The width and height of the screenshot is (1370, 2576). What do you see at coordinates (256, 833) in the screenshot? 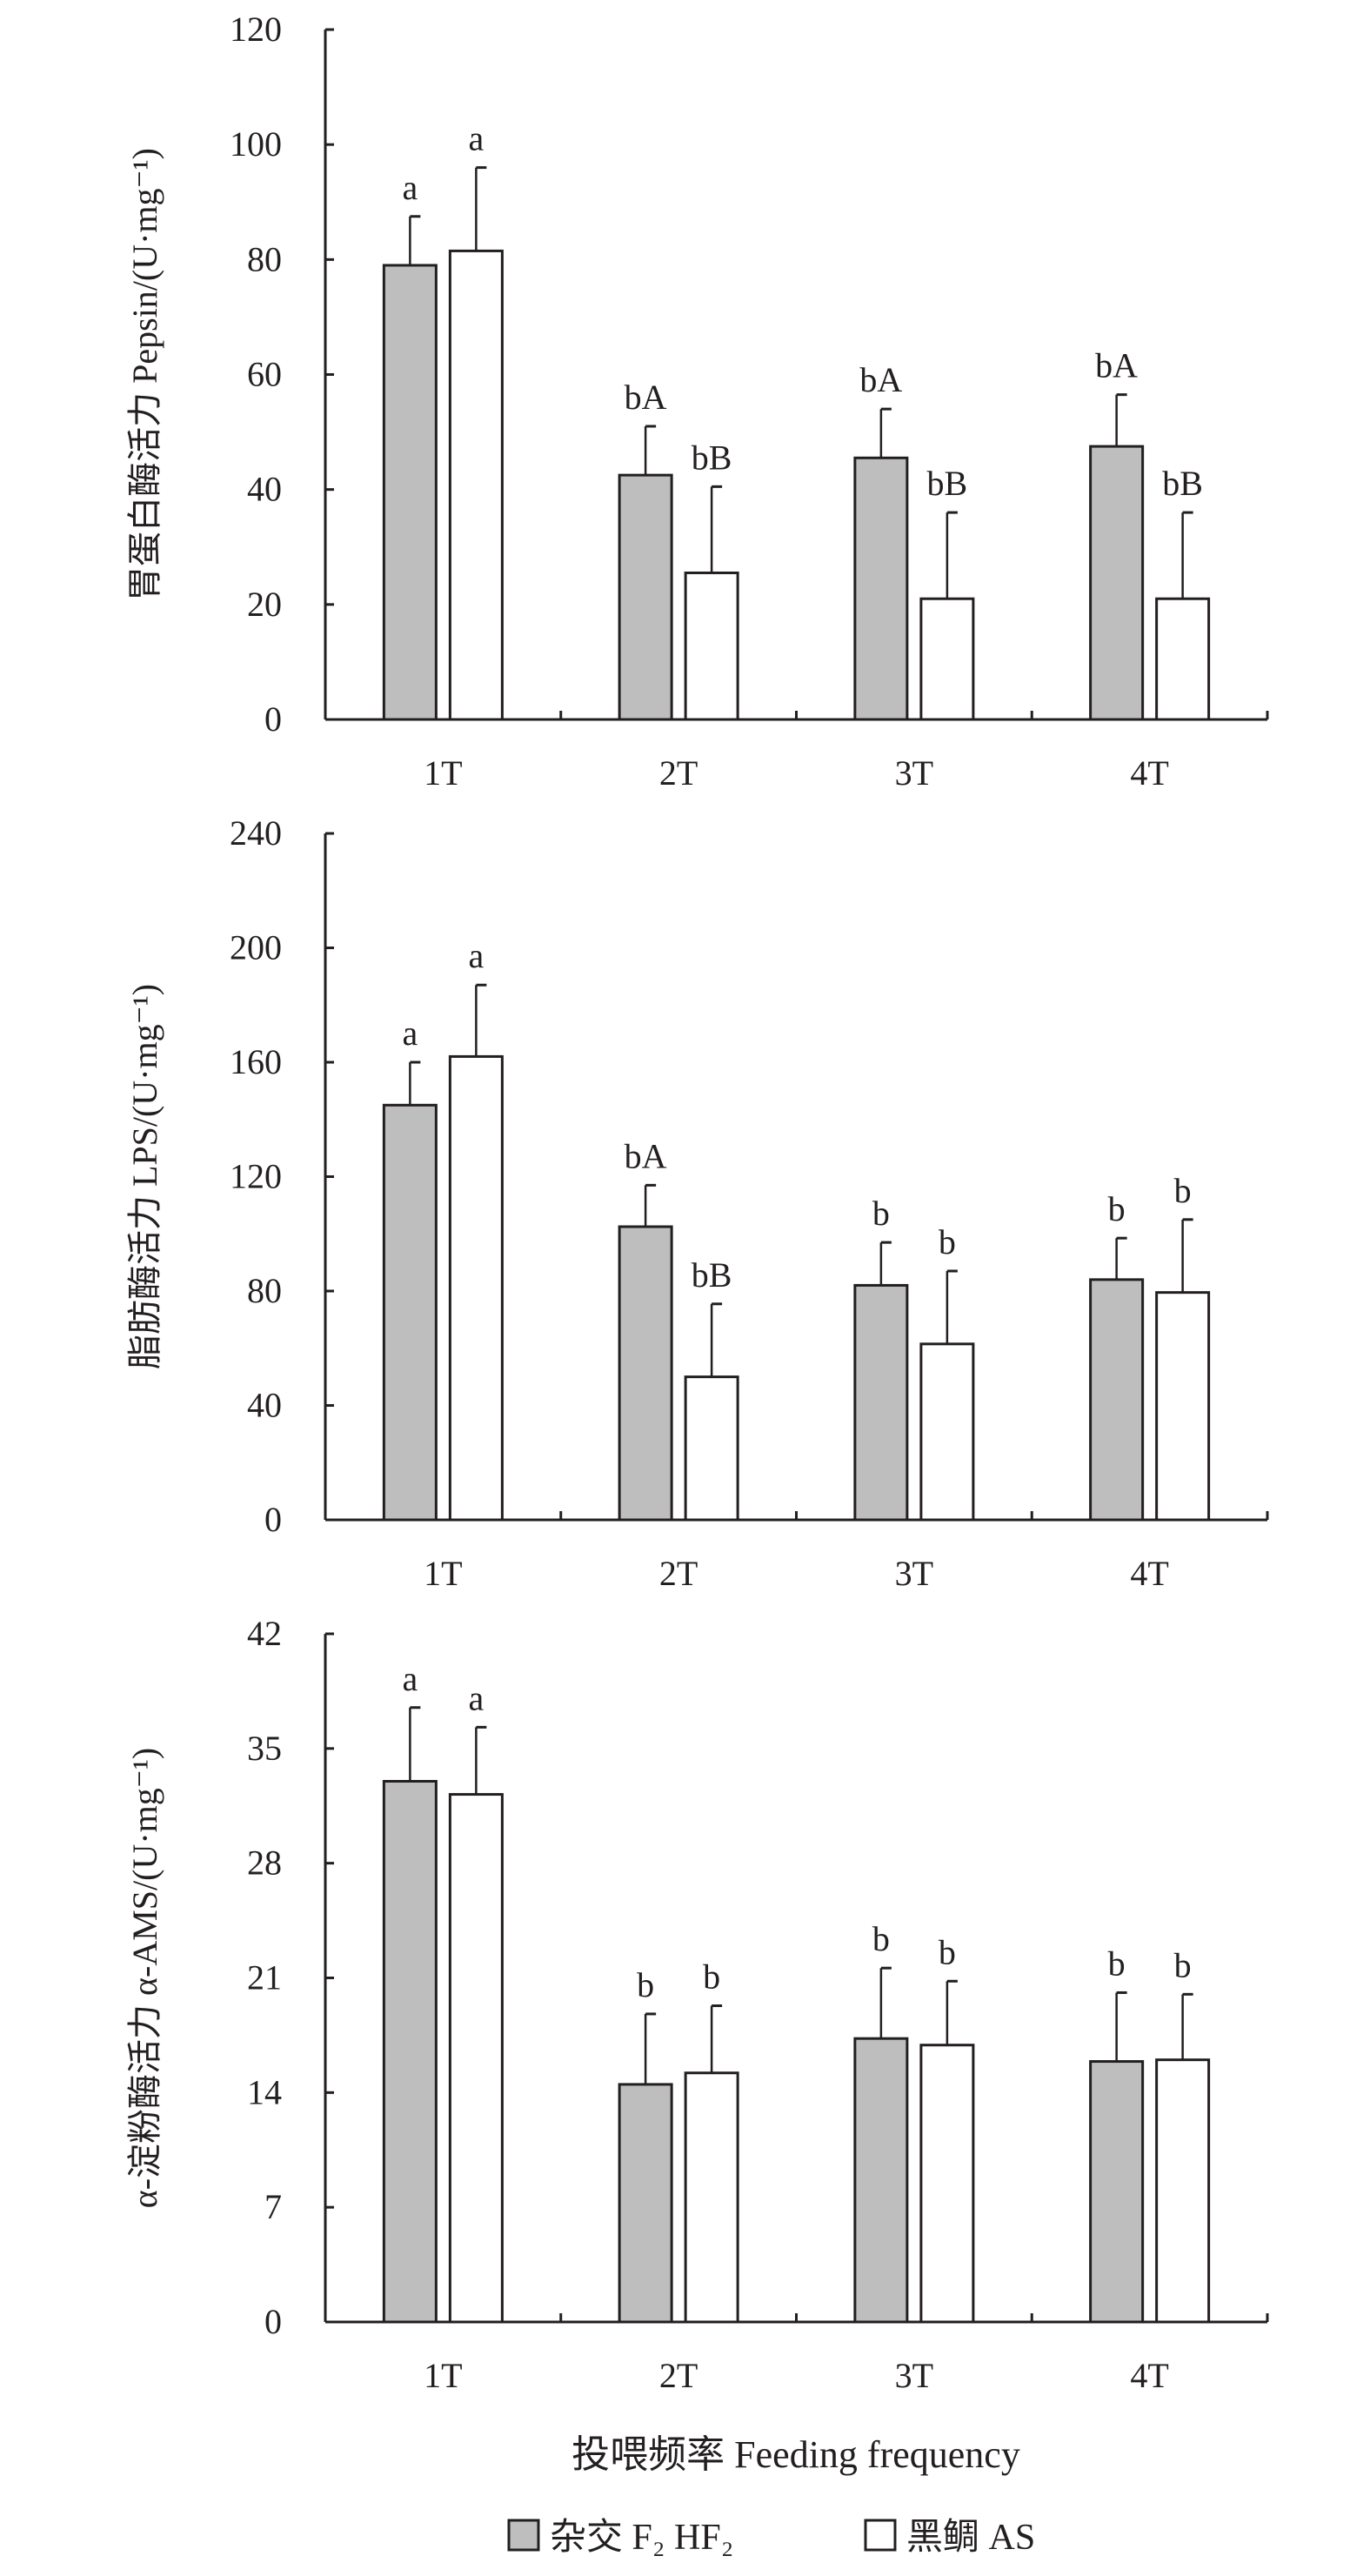
I see `y-tick-label: 240` at bounding box center [256, 833].